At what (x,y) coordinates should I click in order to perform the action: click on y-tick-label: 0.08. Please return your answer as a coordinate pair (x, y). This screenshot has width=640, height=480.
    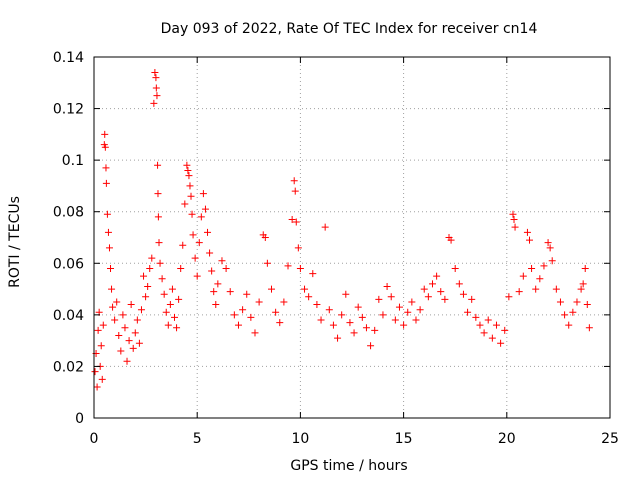
    Looking at the image, I should click on (68, 213).